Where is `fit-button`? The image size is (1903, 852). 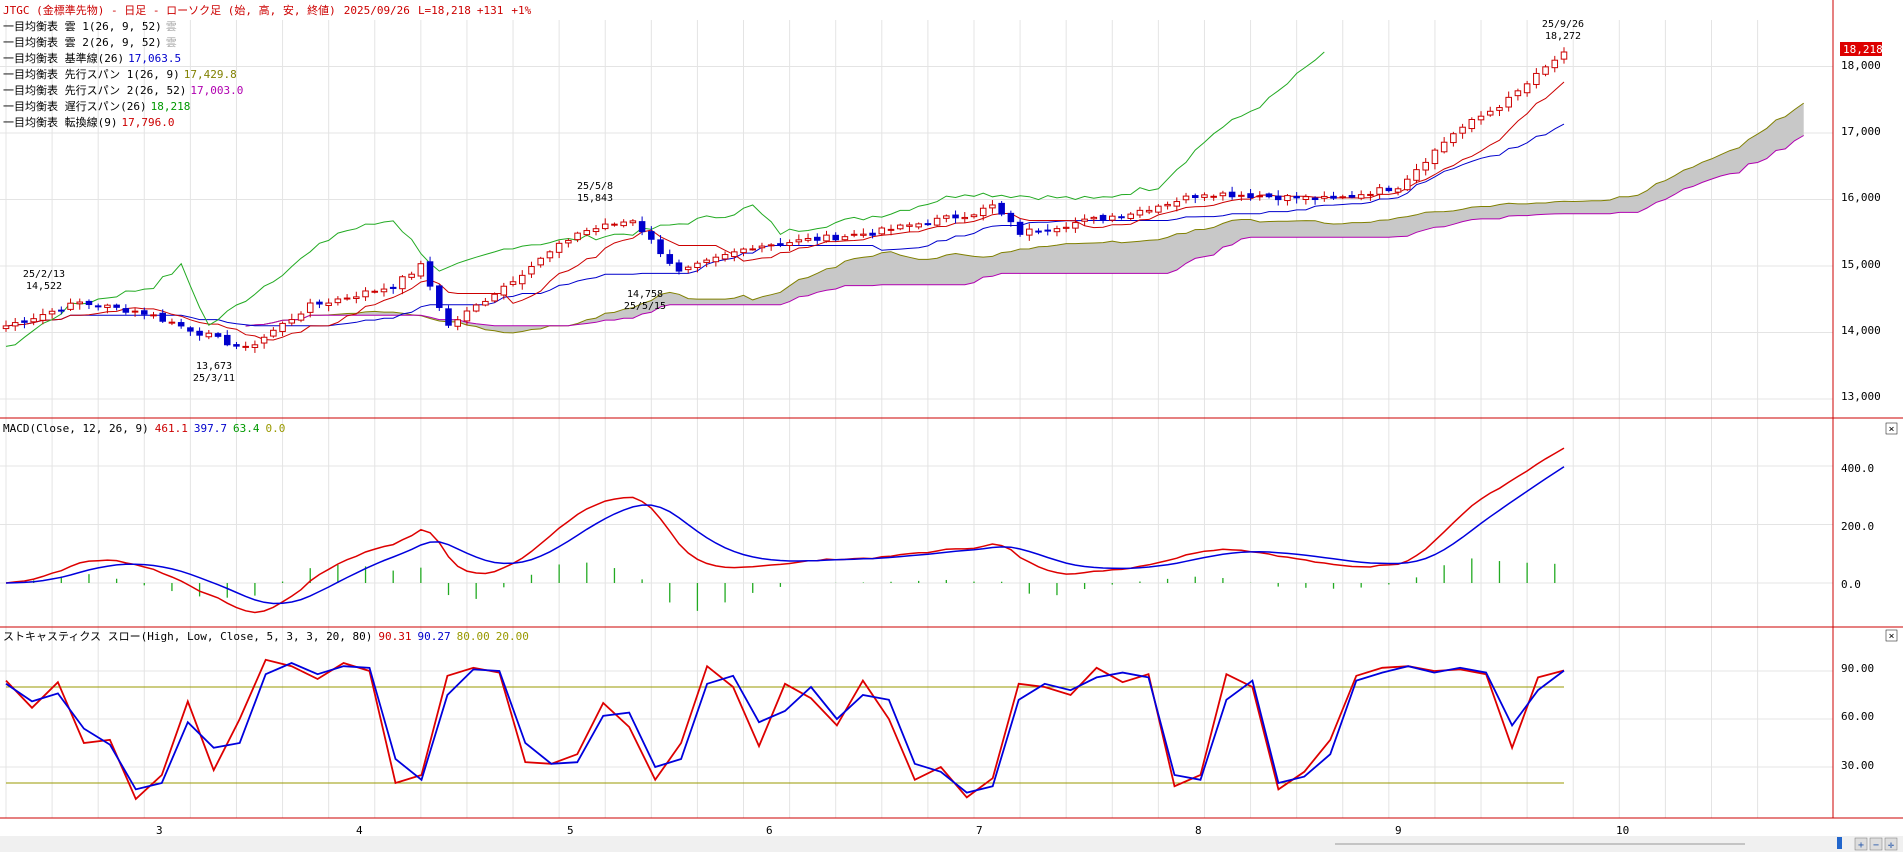 fit-button is located at coordinates (1891, 844).